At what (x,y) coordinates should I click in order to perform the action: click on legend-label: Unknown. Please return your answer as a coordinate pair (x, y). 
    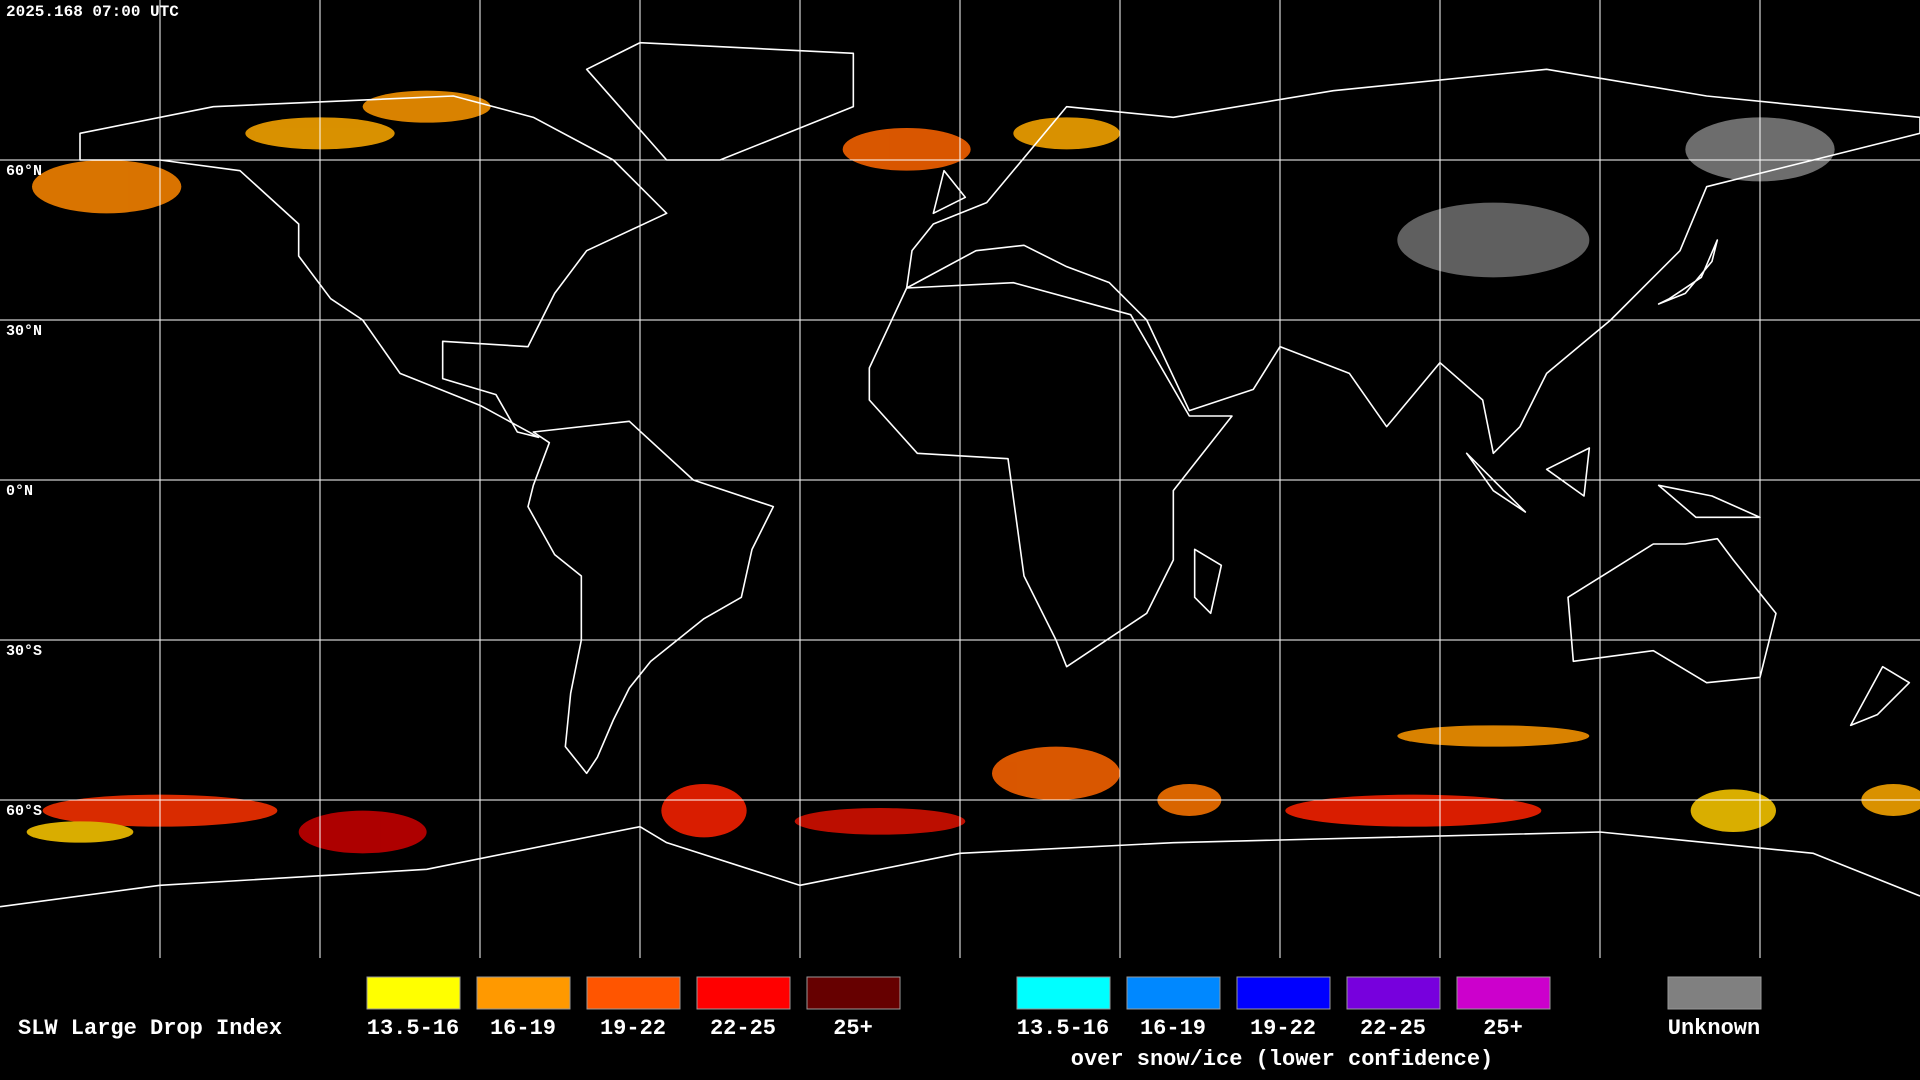
    Looking at the image, I should click on (1714, 1028).